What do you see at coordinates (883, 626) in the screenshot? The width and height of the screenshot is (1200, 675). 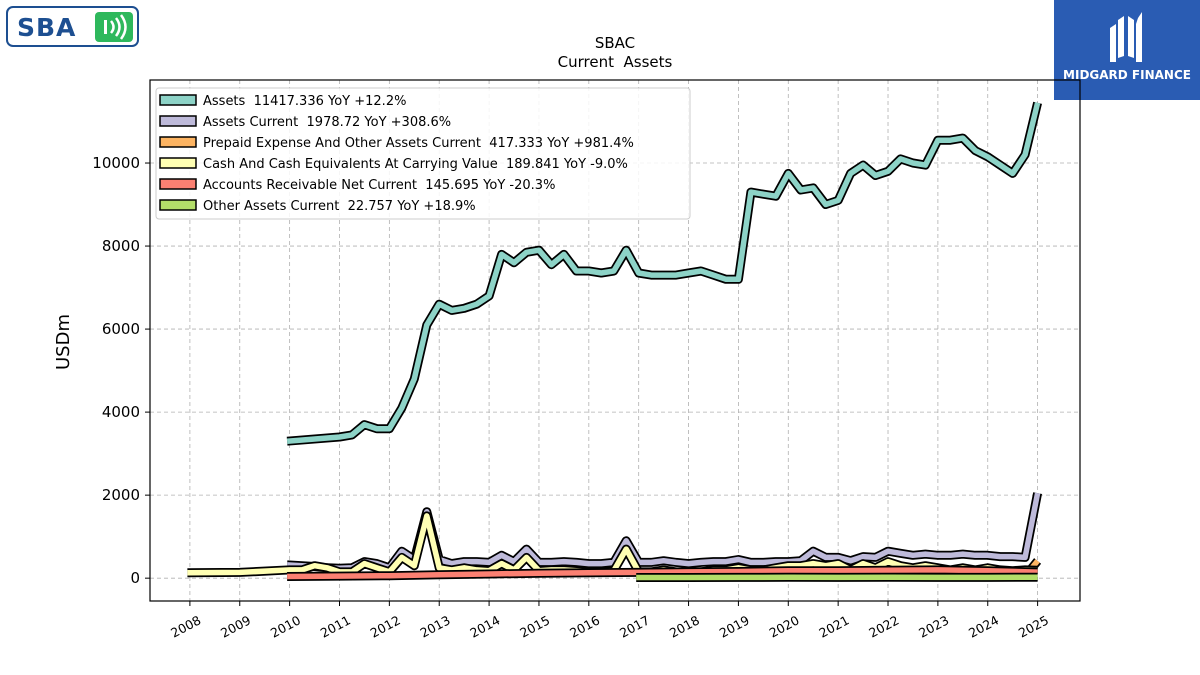 I see `x-tick-label: 2022` at bounding box center [883, 626].